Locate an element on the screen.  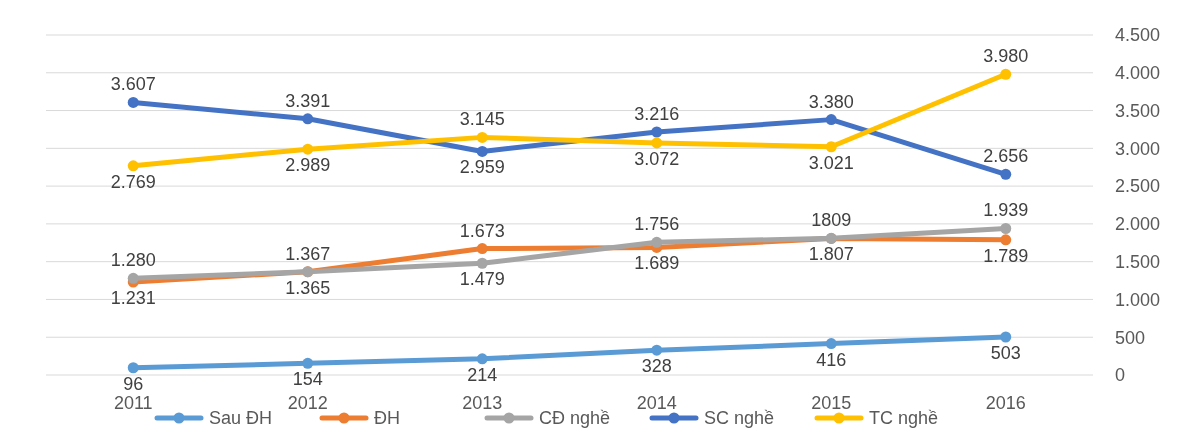
legend-label: Sau ĐH is located at coordinates (241, 418).